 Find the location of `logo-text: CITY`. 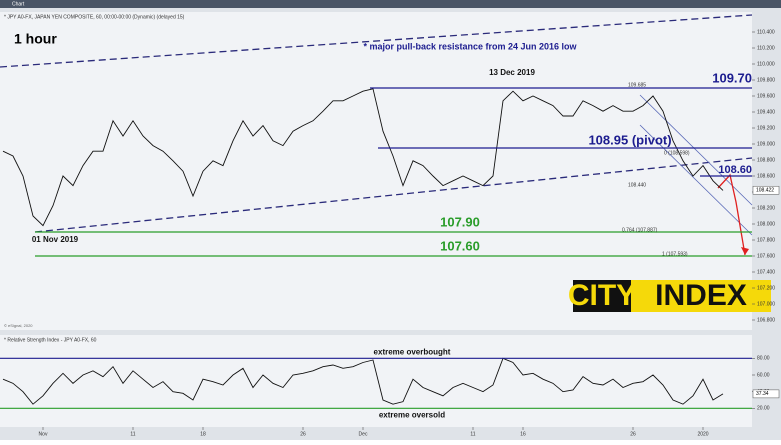

logo-text: CITY is located at coordinates (602, 295).